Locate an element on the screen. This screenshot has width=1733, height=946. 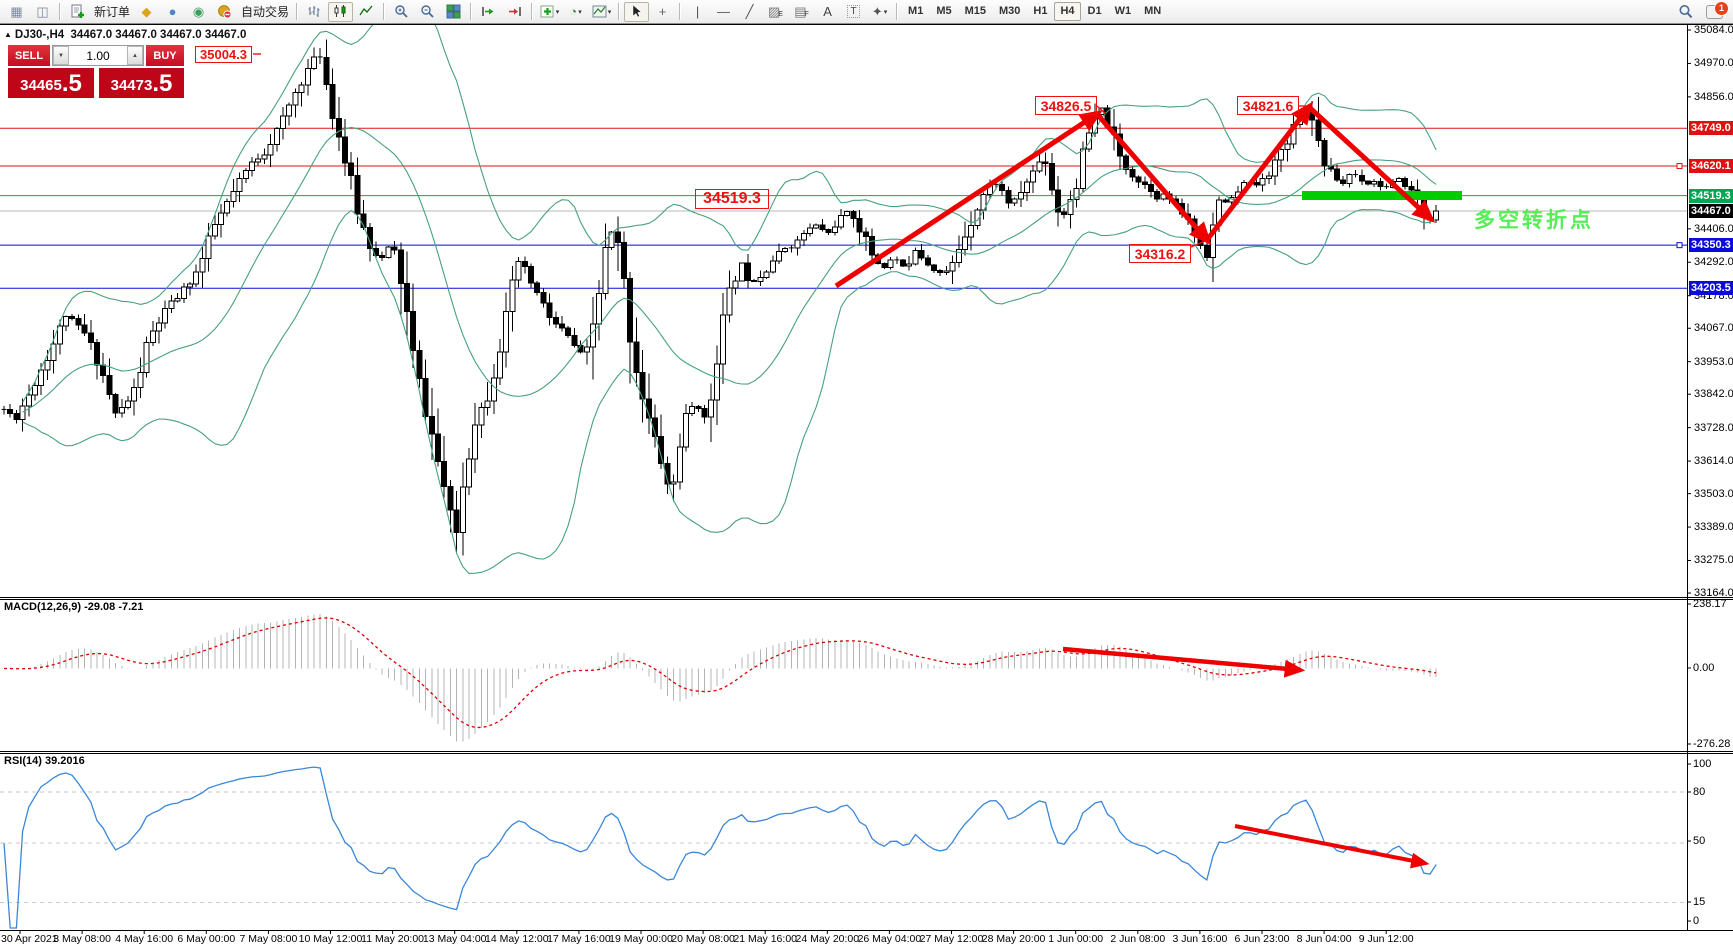
equidistant-channel-icon: ▨ E is located at coordinates (776, 11).